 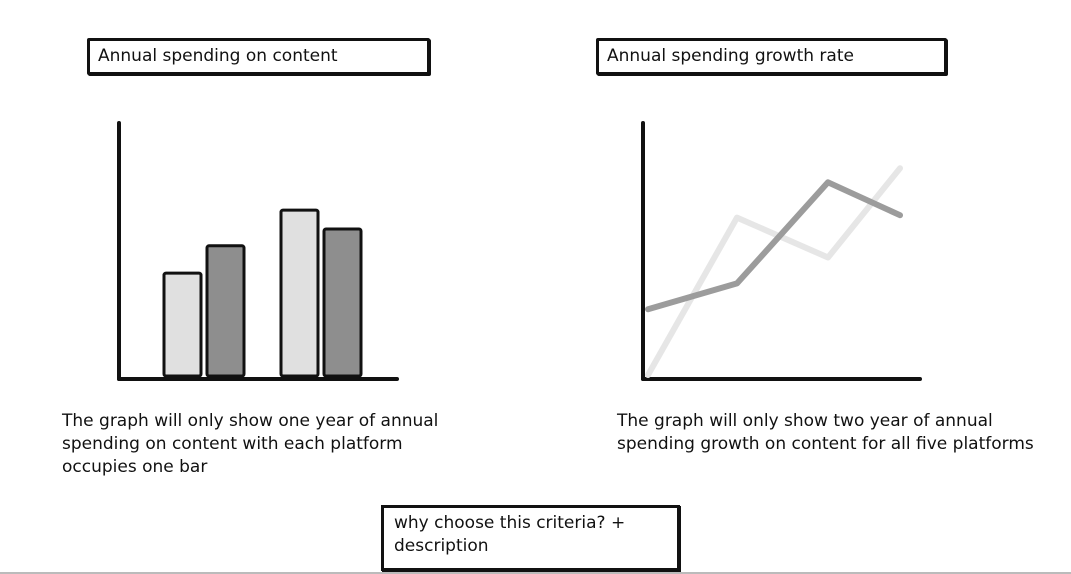 I want to click on criteria-note-box: why choose this criteria? + description, so click(x=530, y=538).